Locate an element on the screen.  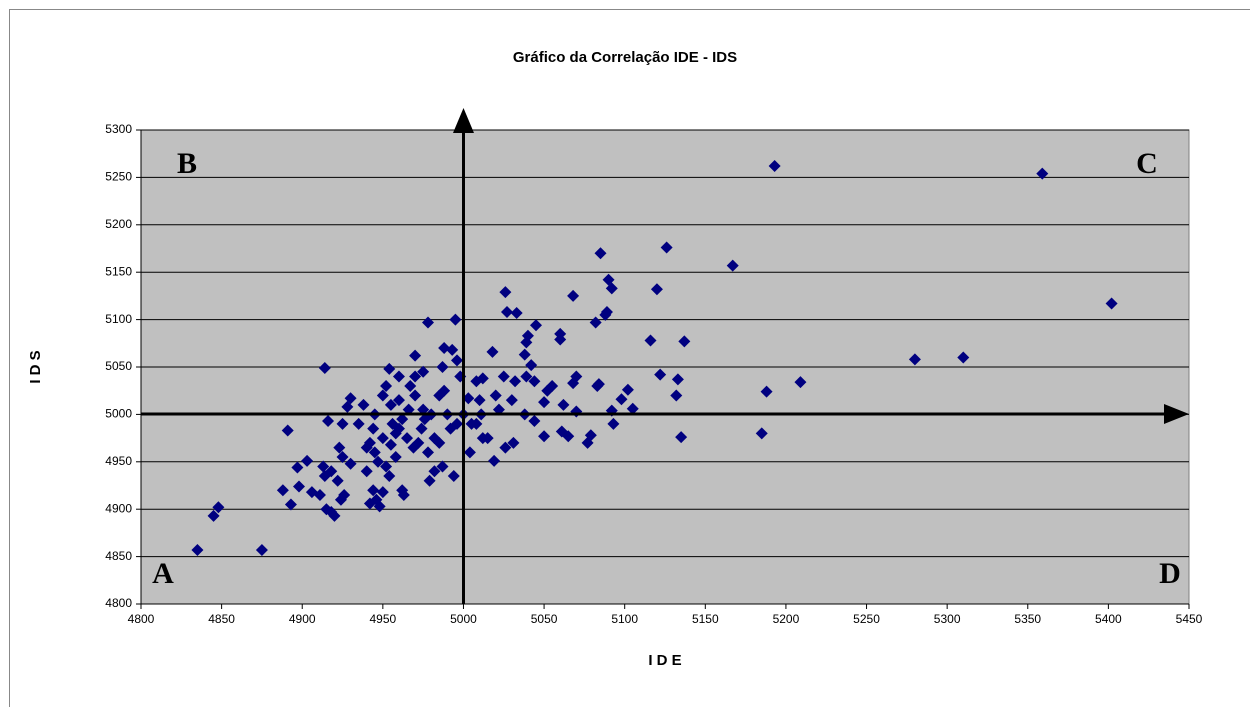
x-tick-label: 4850 is located at coordinates (221, 619).